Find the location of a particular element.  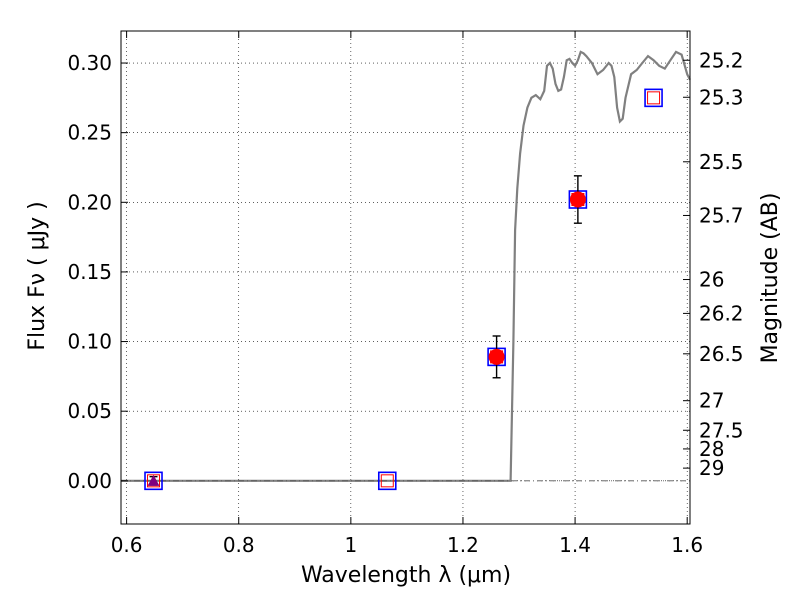

x-tick-label: 0.8 is located at coordinates (239, 545).